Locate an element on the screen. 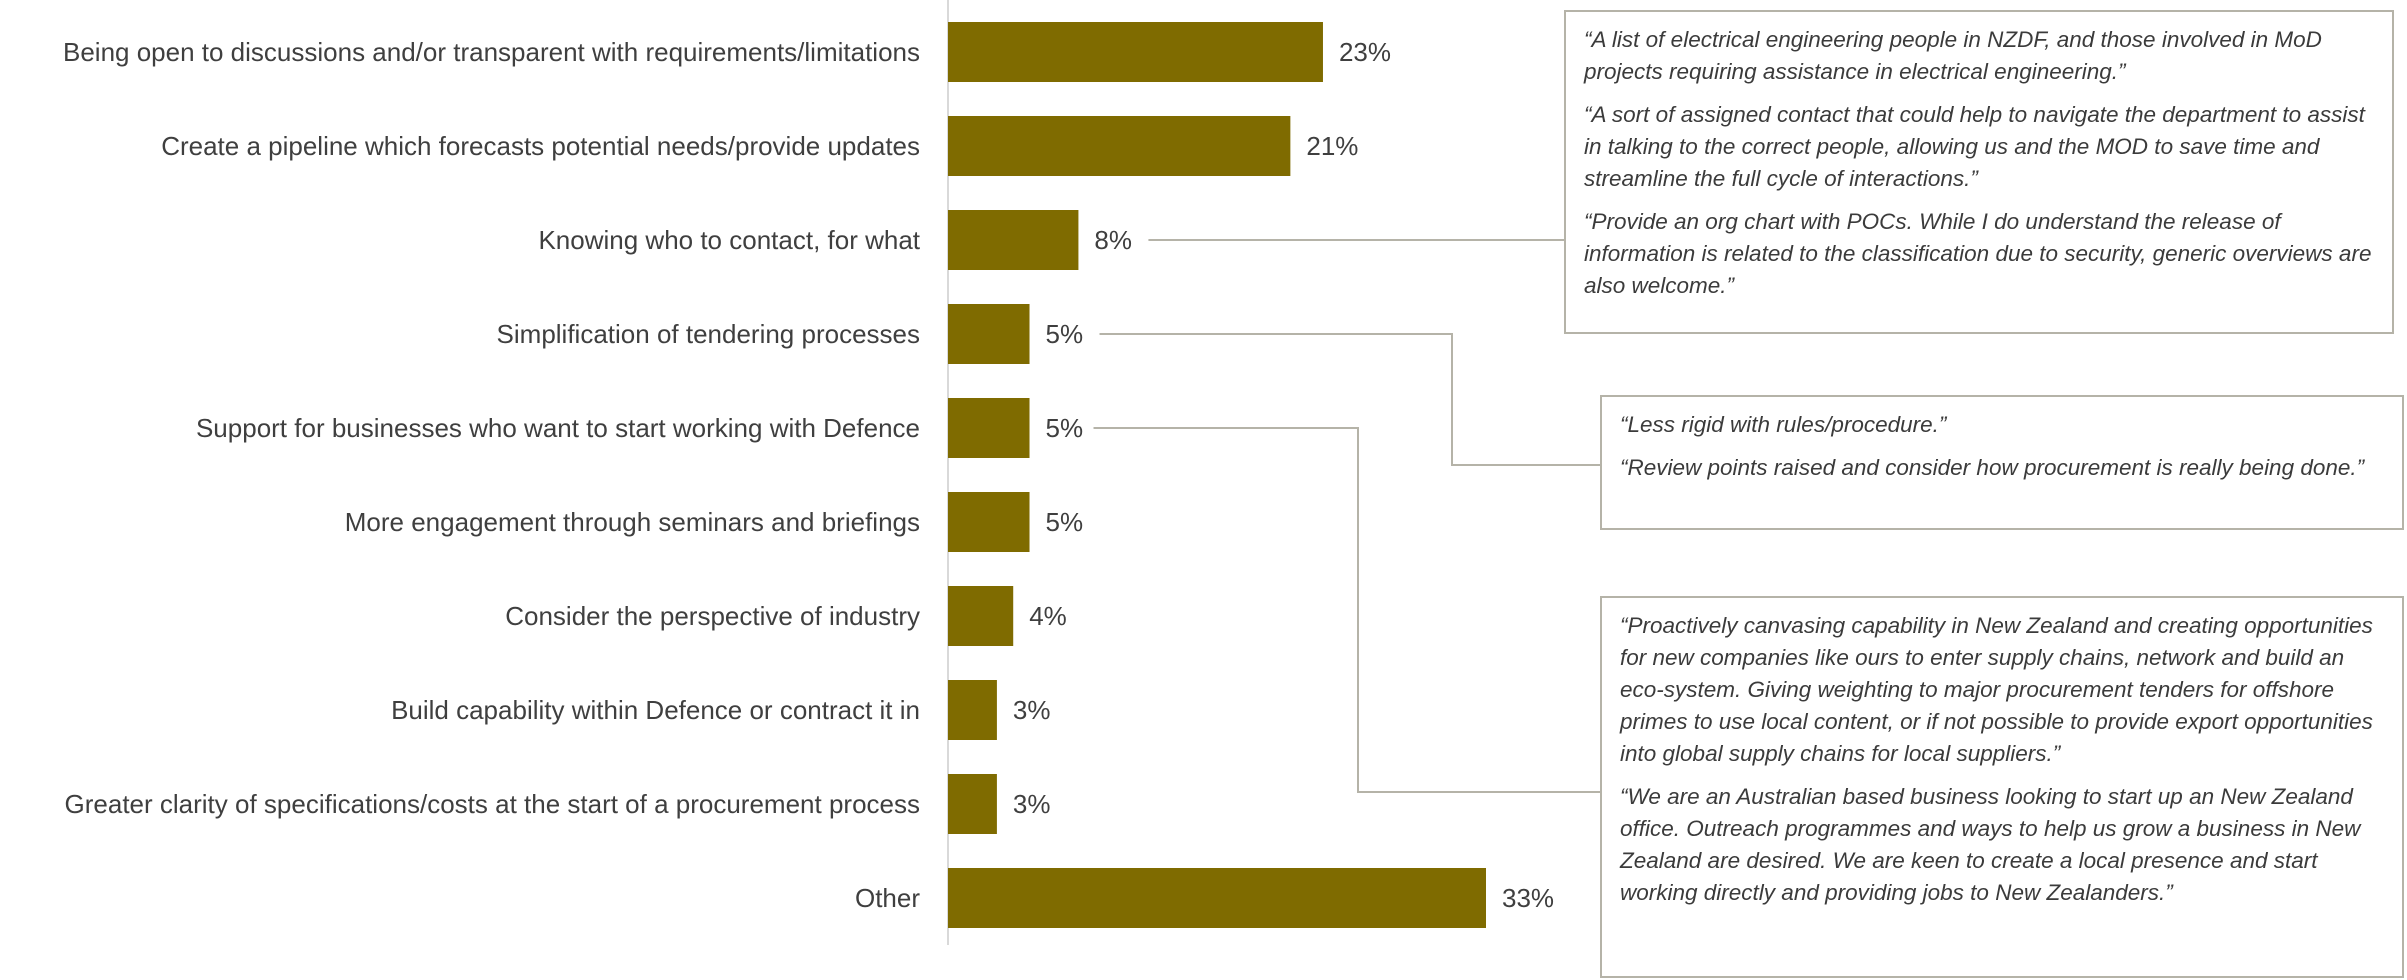 The image size is (2407, 980). value-label: 21% is located at coordinates (1332, 146).